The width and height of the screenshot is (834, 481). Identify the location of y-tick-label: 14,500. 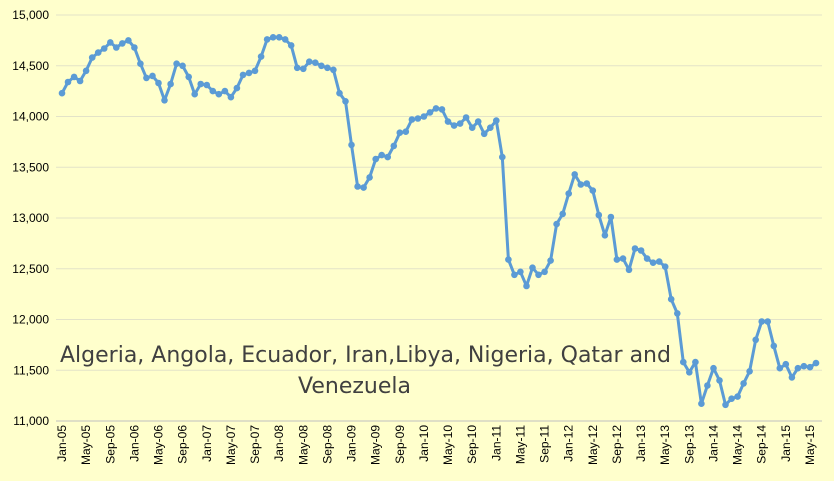
(30, 66).